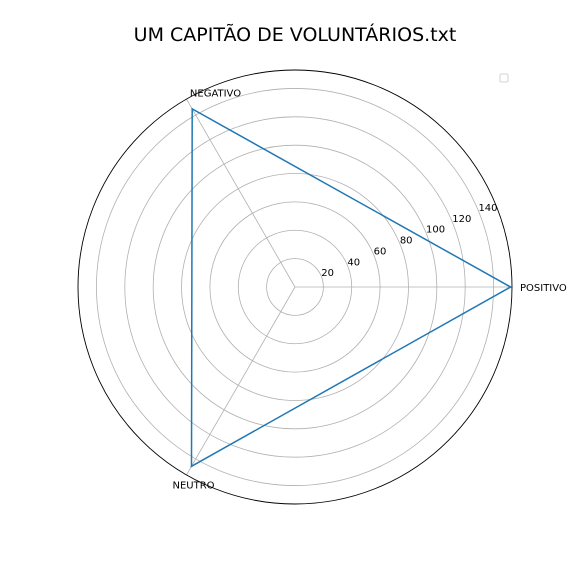 This screenshot has height=576, width=576. What do you see at coordinates (327, 273) in the screenshot?
I see `radial-tick-label: 20` at bounding box center [327, 273].